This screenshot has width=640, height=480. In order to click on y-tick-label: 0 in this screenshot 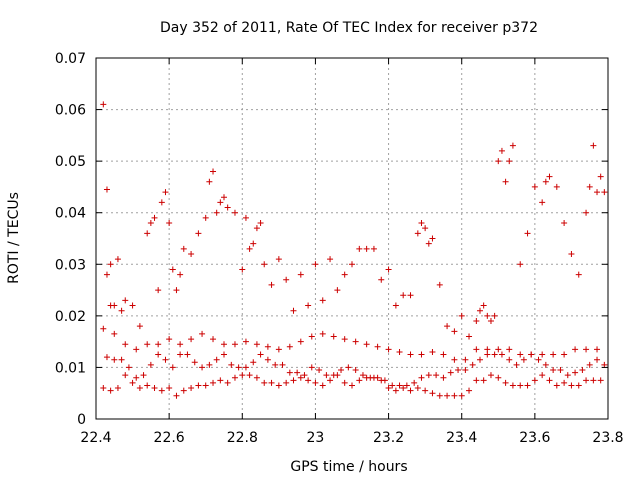, I will do `click(81, 420)`.